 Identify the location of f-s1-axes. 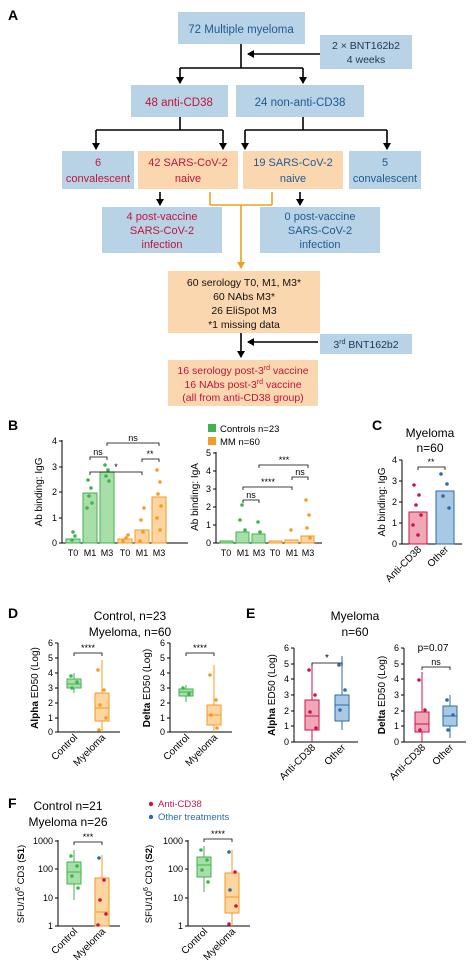
(88, 883).